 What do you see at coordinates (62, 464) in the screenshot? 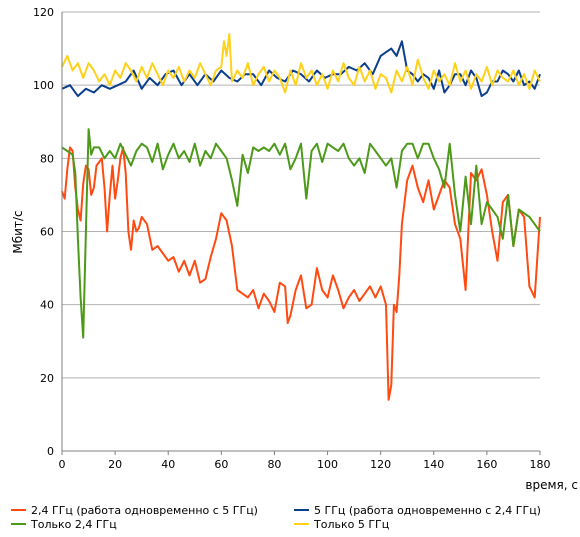
I see `x-tick-label: 0` at bounding box center [62, 464].